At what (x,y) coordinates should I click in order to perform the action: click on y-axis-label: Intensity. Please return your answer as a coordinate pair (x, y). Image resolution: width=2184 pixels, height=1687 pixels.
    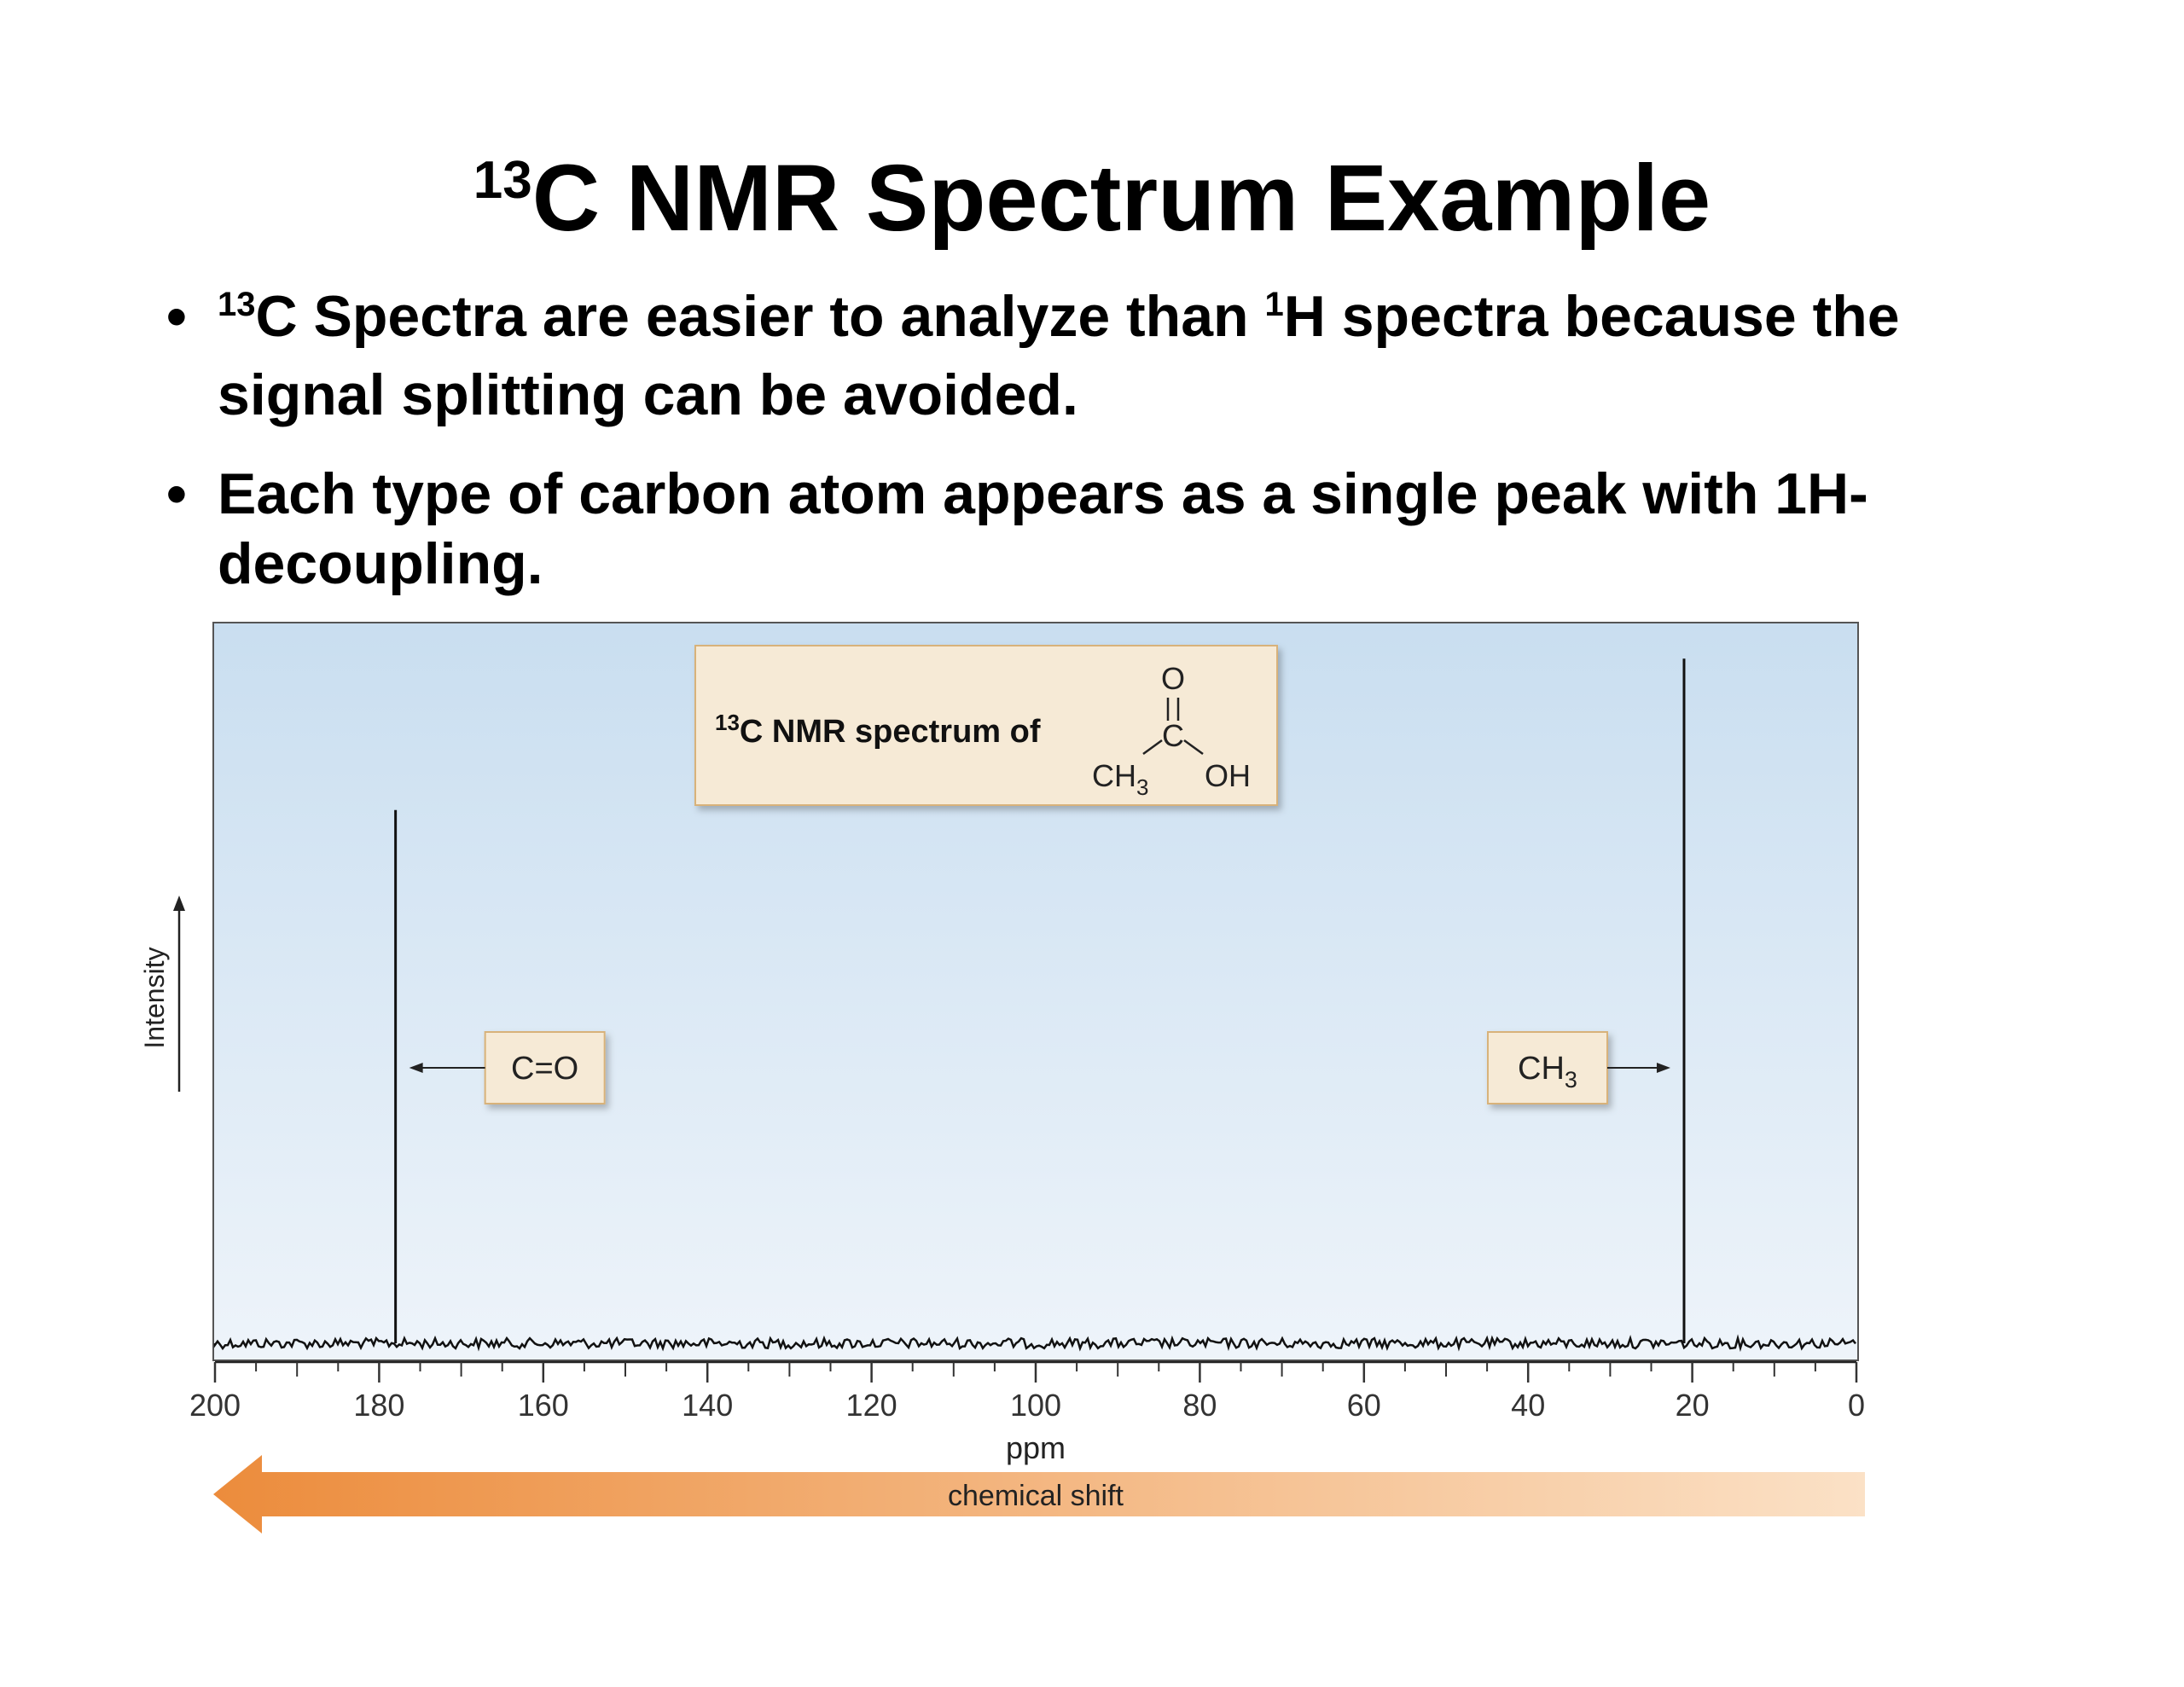
    Looking at the image, I should click on (154, 997).